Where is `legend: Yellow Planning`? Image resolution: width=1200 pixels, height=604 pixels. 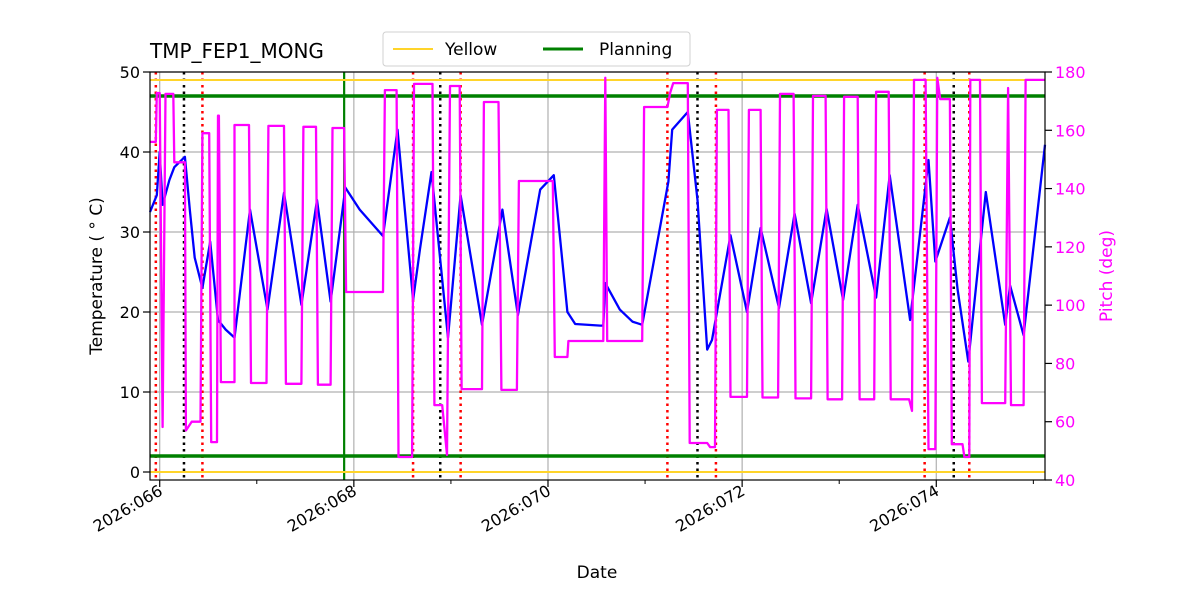
legend: Yellow Planning is located at coordinates (536, 49).